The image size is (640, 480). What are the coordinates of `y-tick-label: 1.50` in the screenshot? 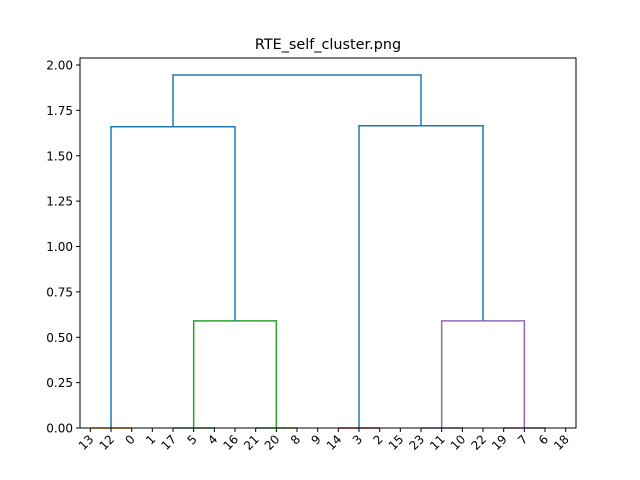 It's located at (59, 156).